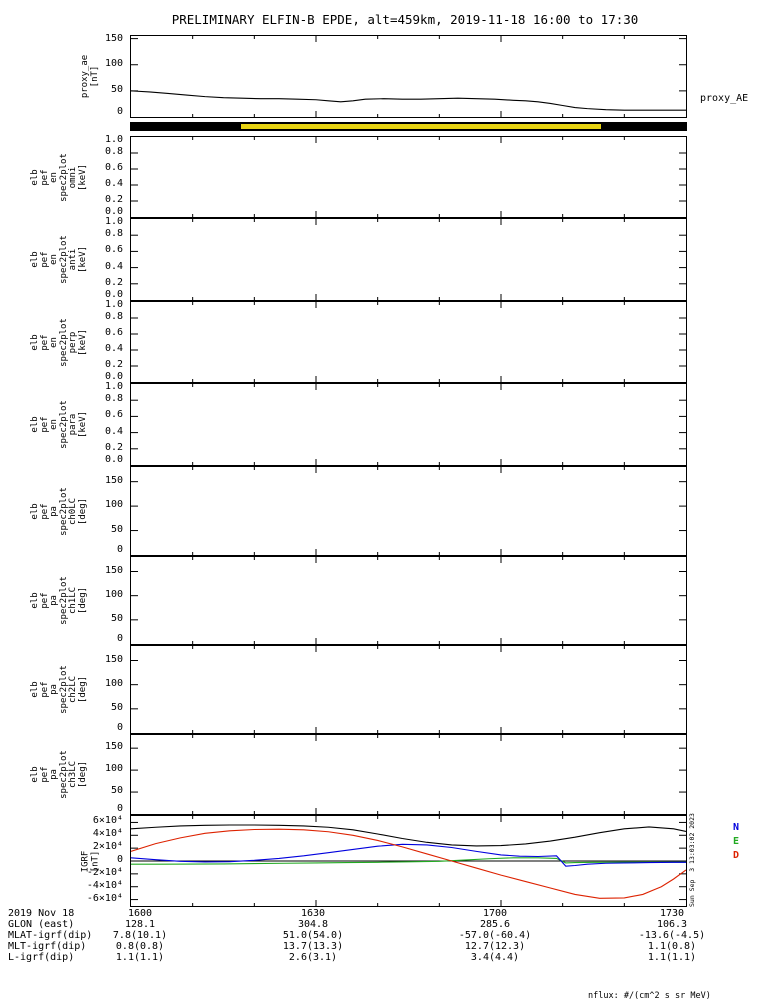  What do you see at coordinates (313, 935) in the screenshot?
I see `var-row-value: 51.0(54.0)` at bounding box center [313, 935].